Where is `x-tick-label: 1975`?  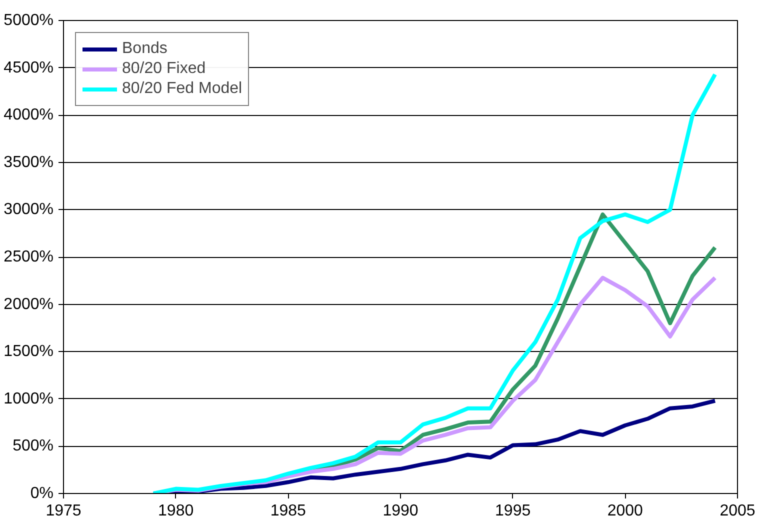
x-tick-label: 1975 is located at coordinates (64, 510).